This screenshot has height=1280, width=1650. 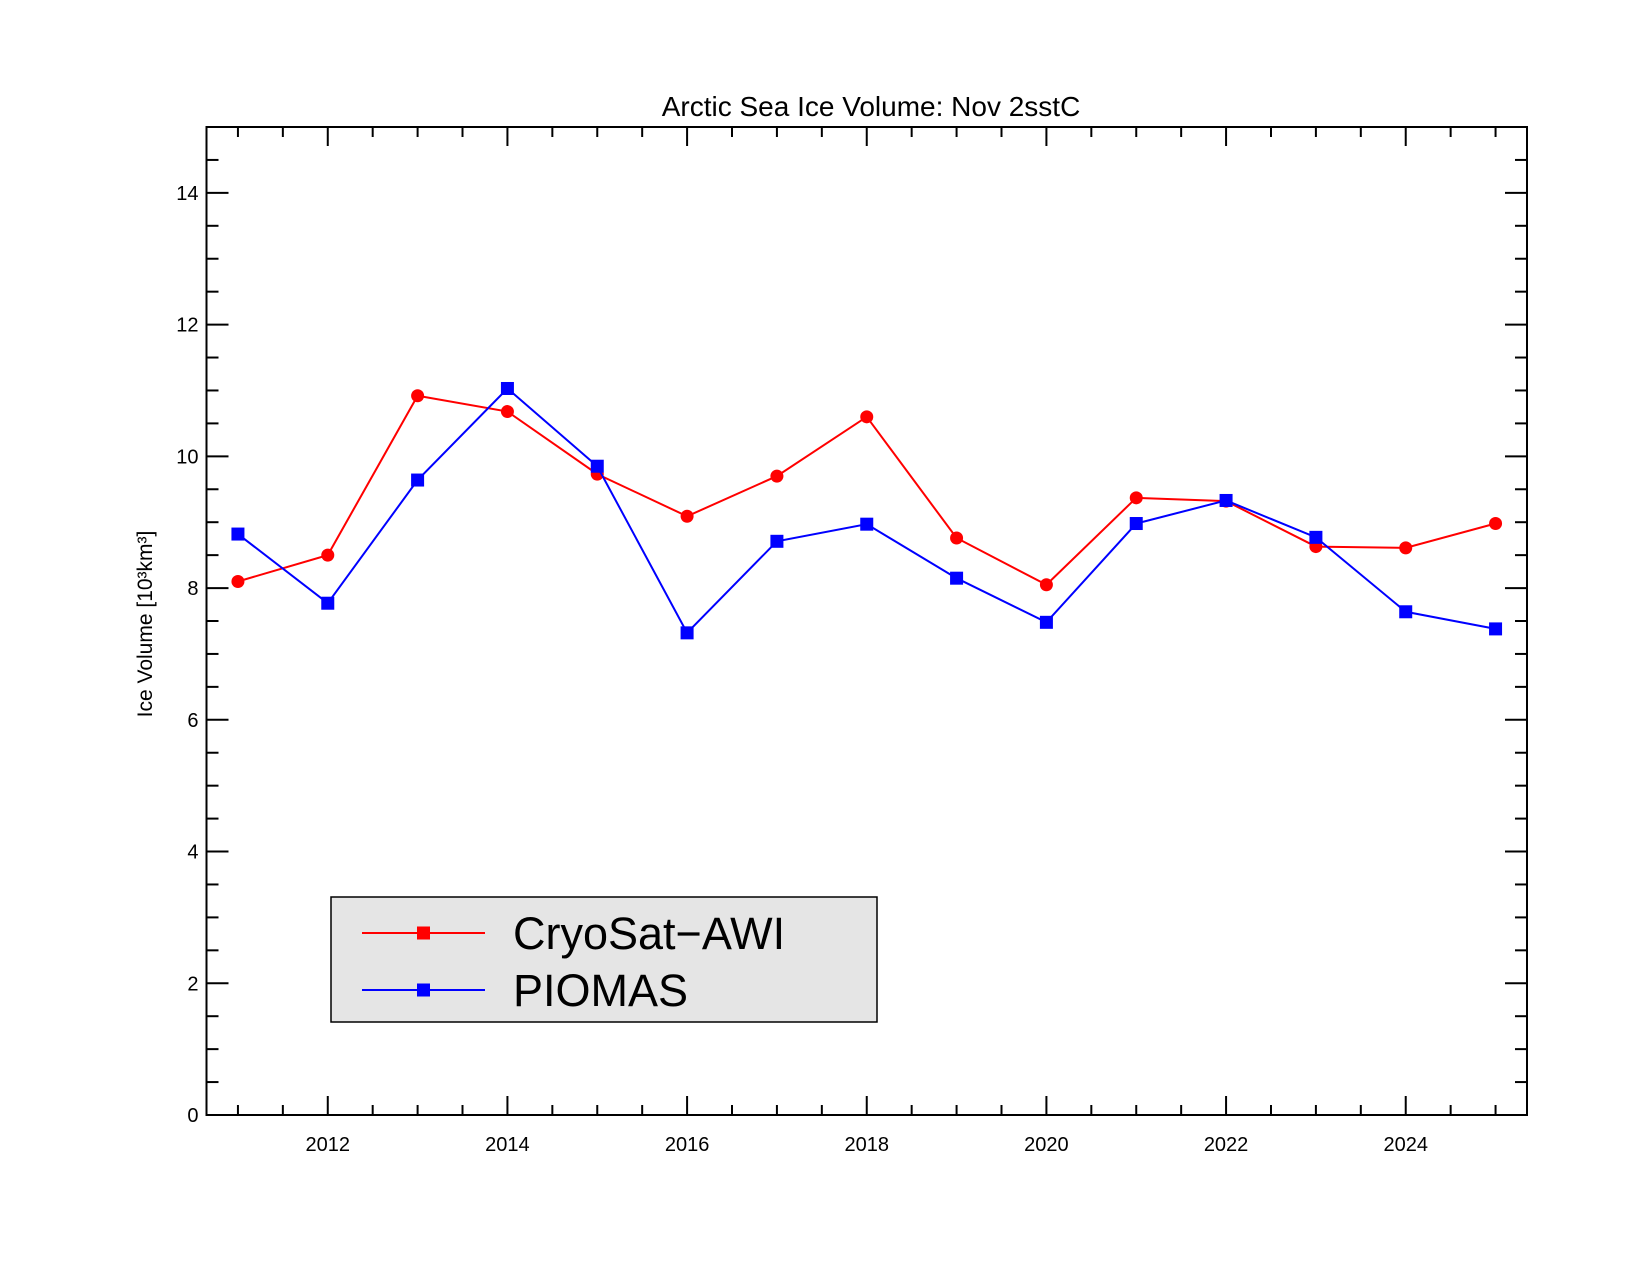 What do you see at coordinates (867, 1145) in the screenshot?
I see `x-tick-label: 2018` at bounding box center [867, 1145].